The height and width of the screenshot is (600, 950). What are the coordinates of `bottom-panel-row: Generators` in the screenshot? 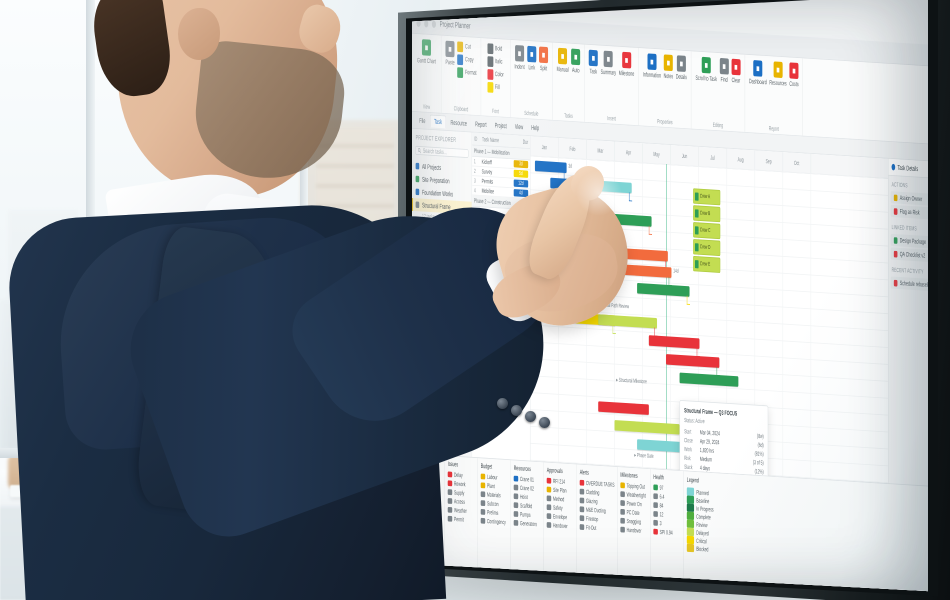 It's located at (527, 523).